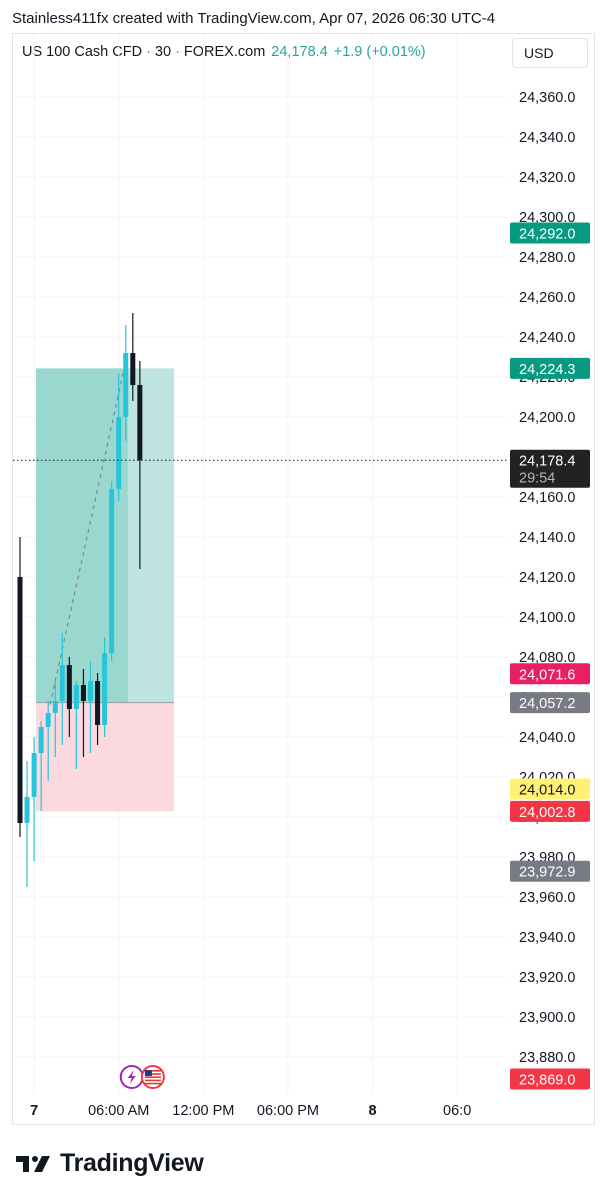 The image size is (608, 1199). I want to click on legend-price: 24,178.4, so click(299, 52).